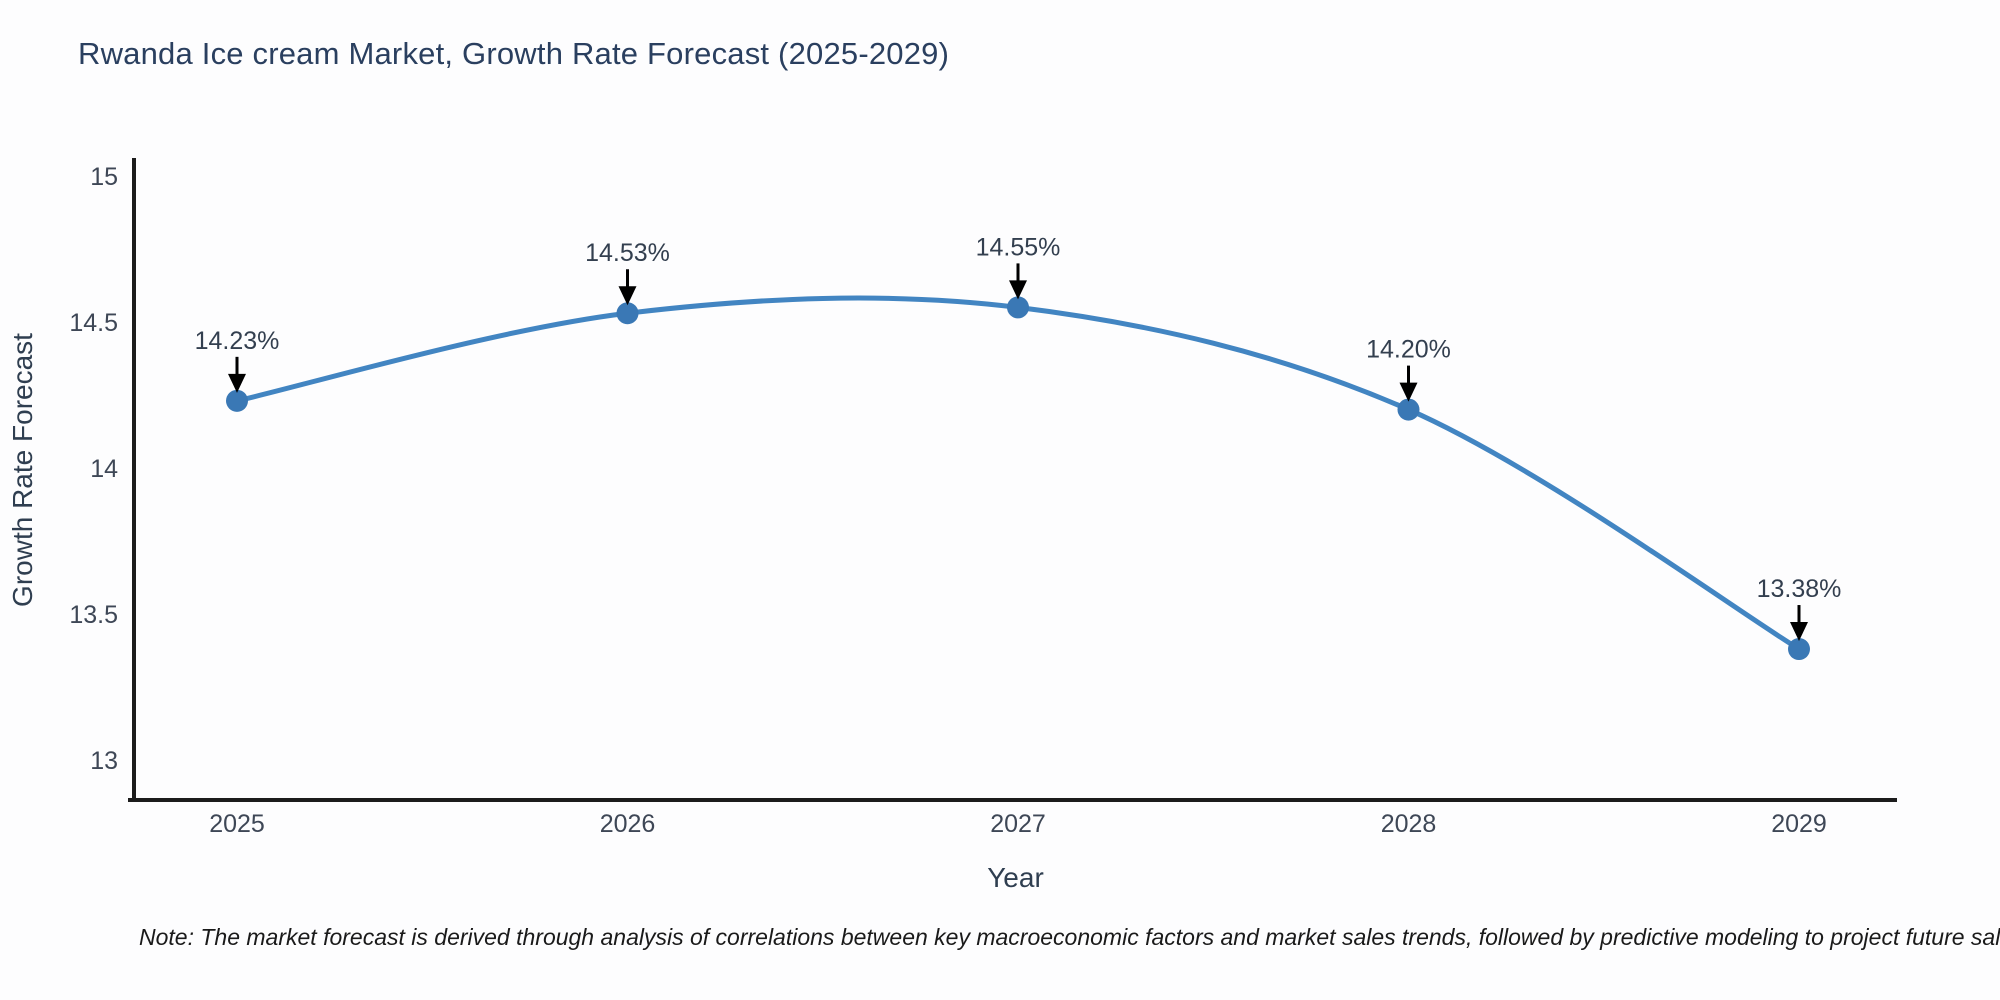 The width and height of the screenshot is (2000, 1000). Describe the element at coordinates (93, 615) in the screenshot. I see `y-tick-label: 13.5` at that location.